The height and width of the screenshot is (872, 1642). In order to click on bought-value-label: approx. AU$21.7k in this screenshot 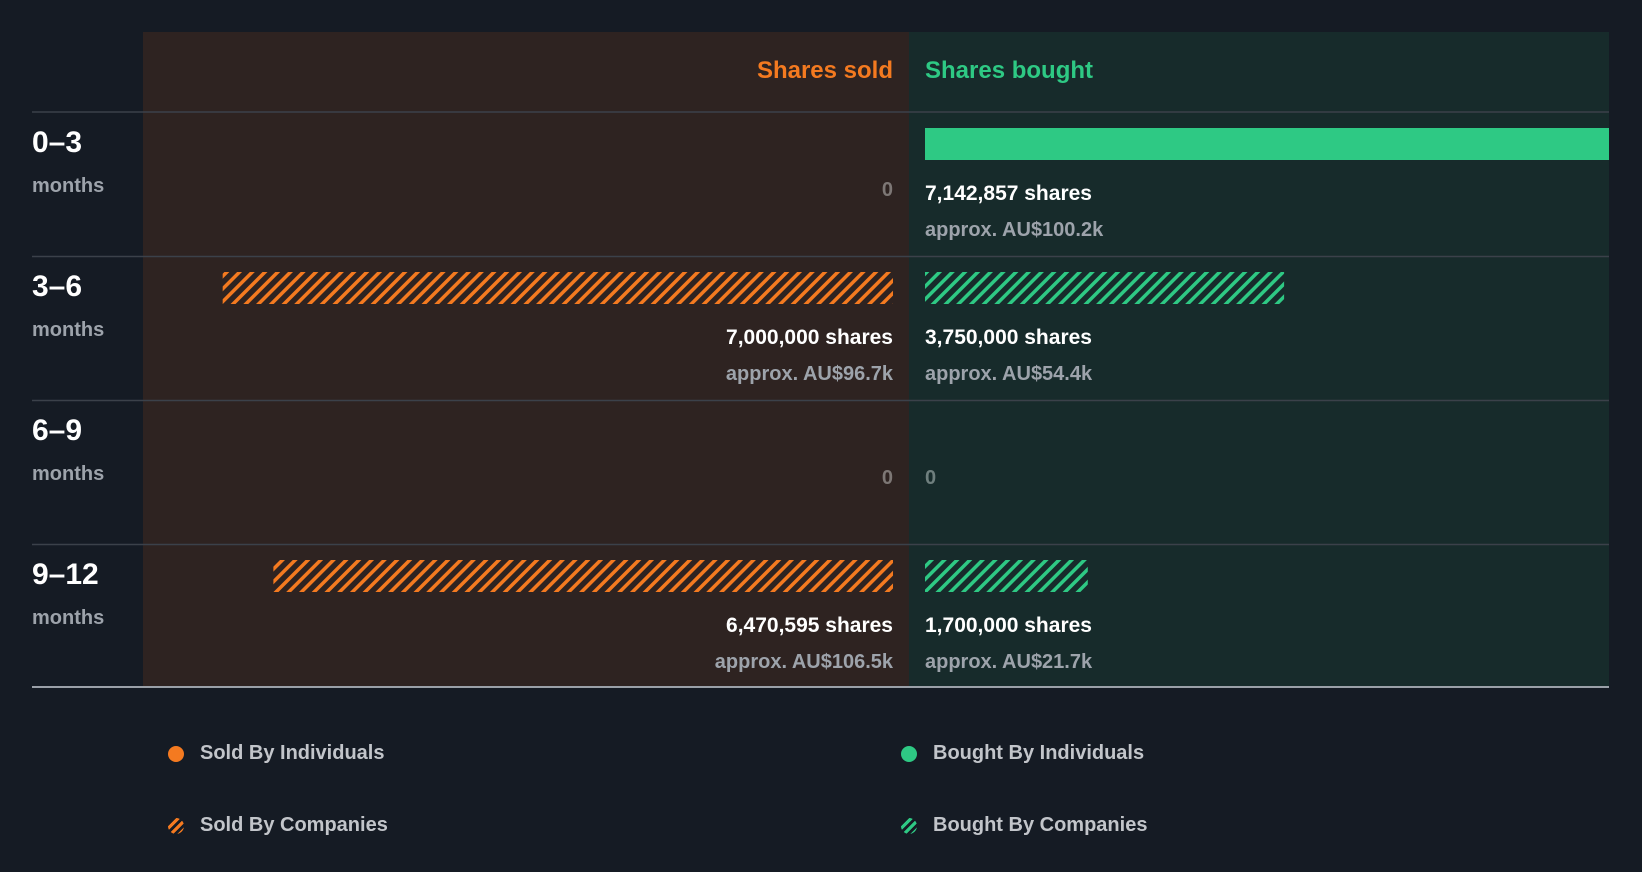, I will do `click(1009, 662)`.